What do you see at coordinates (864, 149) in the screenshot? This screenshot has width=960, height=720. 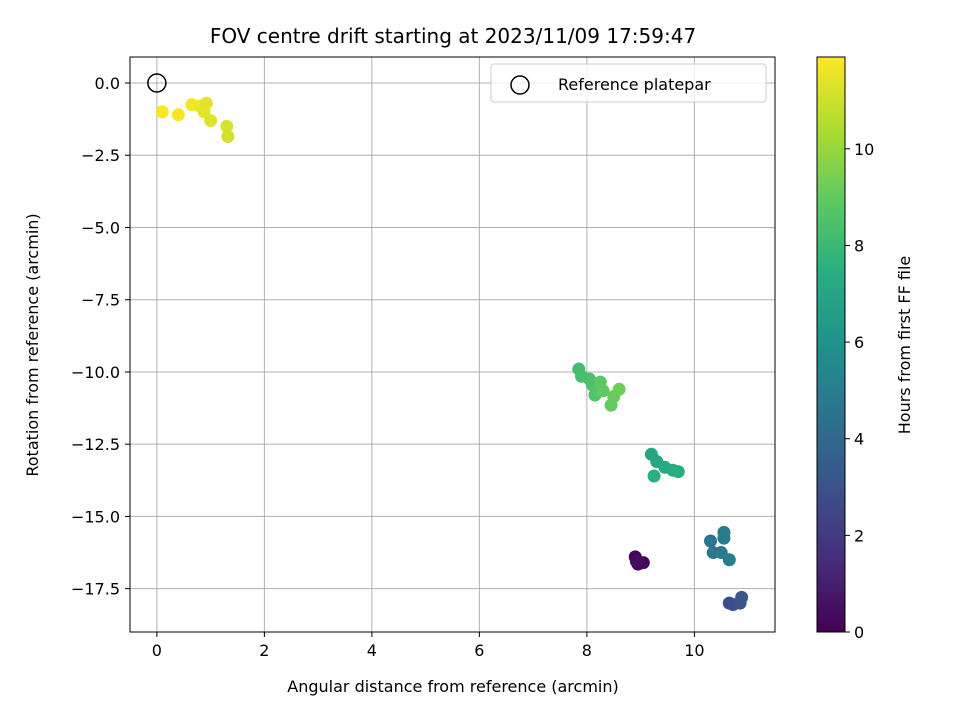 I see `colorbar-tick-label-5: 10` at bounding box center [864, 149].